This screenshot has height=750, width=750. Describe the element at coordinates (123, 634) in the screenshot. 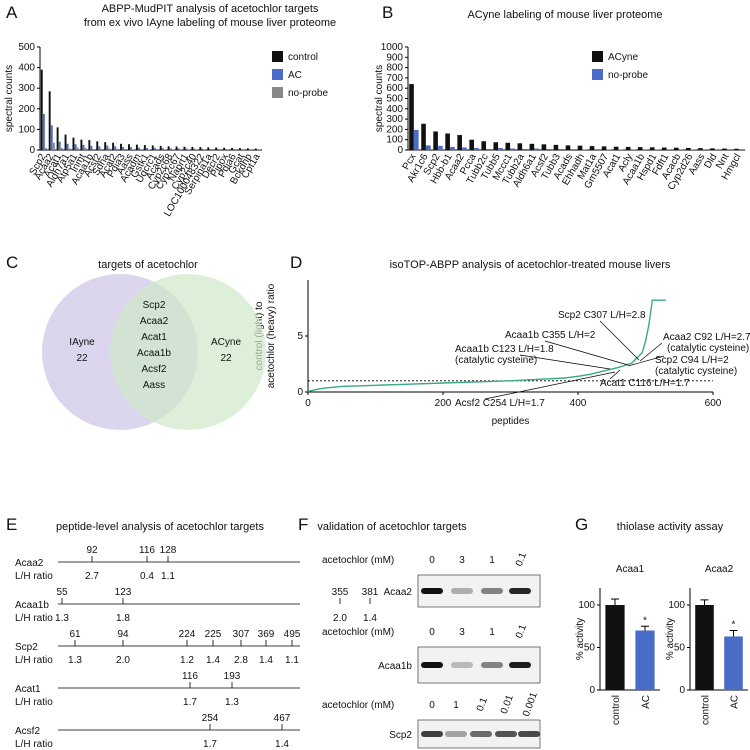

I see `site-position: 94` at that location.